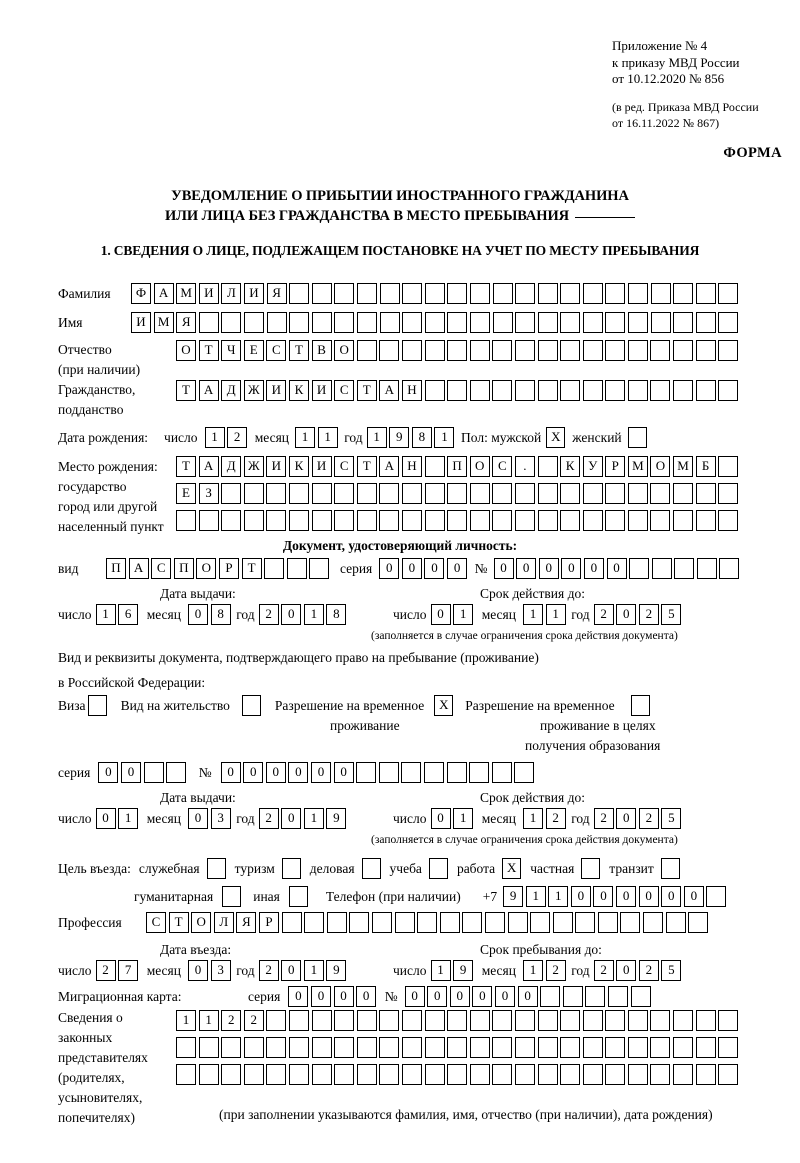 The height and width of the screenshot is (1163, 800). Describe the element at coordinates (411, 466) in the screenshot. I see `char-box: Н` at that location.